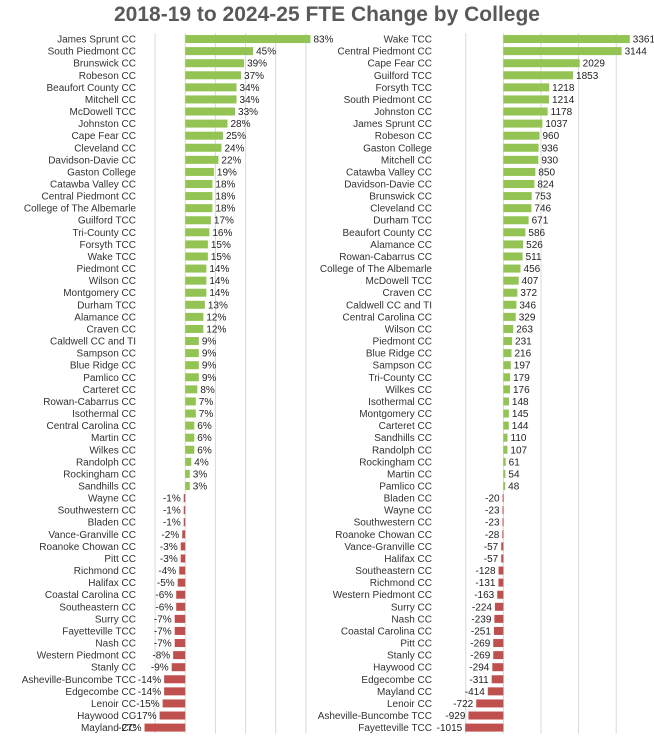  I want to click on data-label: 1218, so click(563, 88).